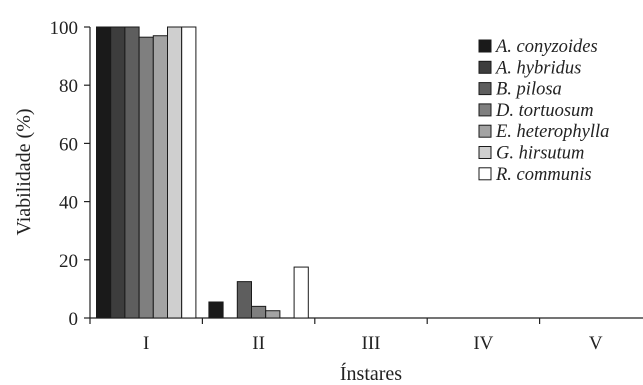 The image size is (643, 385). What do you see at coordinates (371, 343) in the screenshot?
I see `x-tick-label: III` at bounding box center [371, 343].